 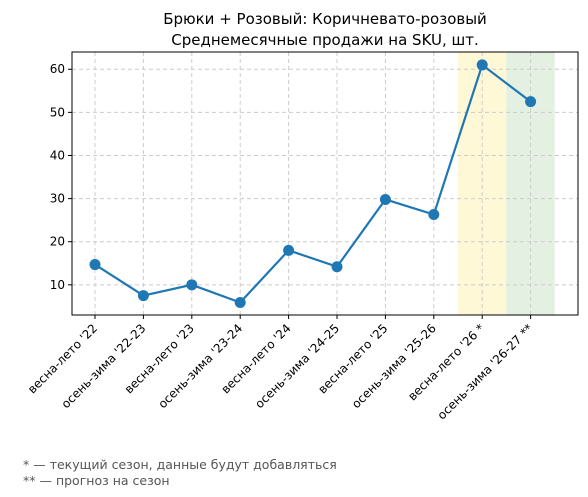 What do you see at coordinates (200, 366) in the screenshot?
I see `x-tick-label: осень-зима '23-24` at bounding box center [200, 366].